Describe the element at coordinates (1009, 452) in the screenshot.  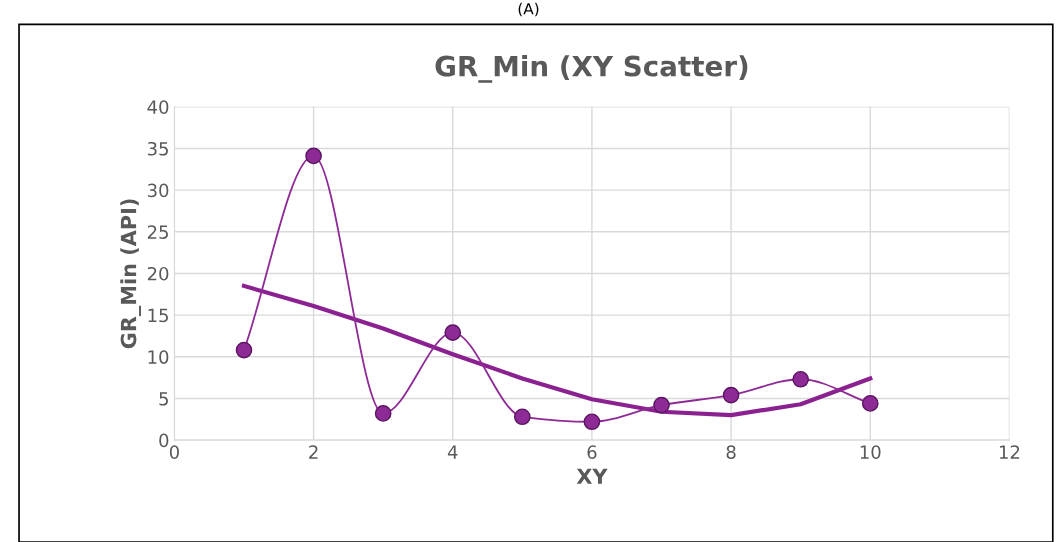
I see `x-tick-label: 12` at that location.